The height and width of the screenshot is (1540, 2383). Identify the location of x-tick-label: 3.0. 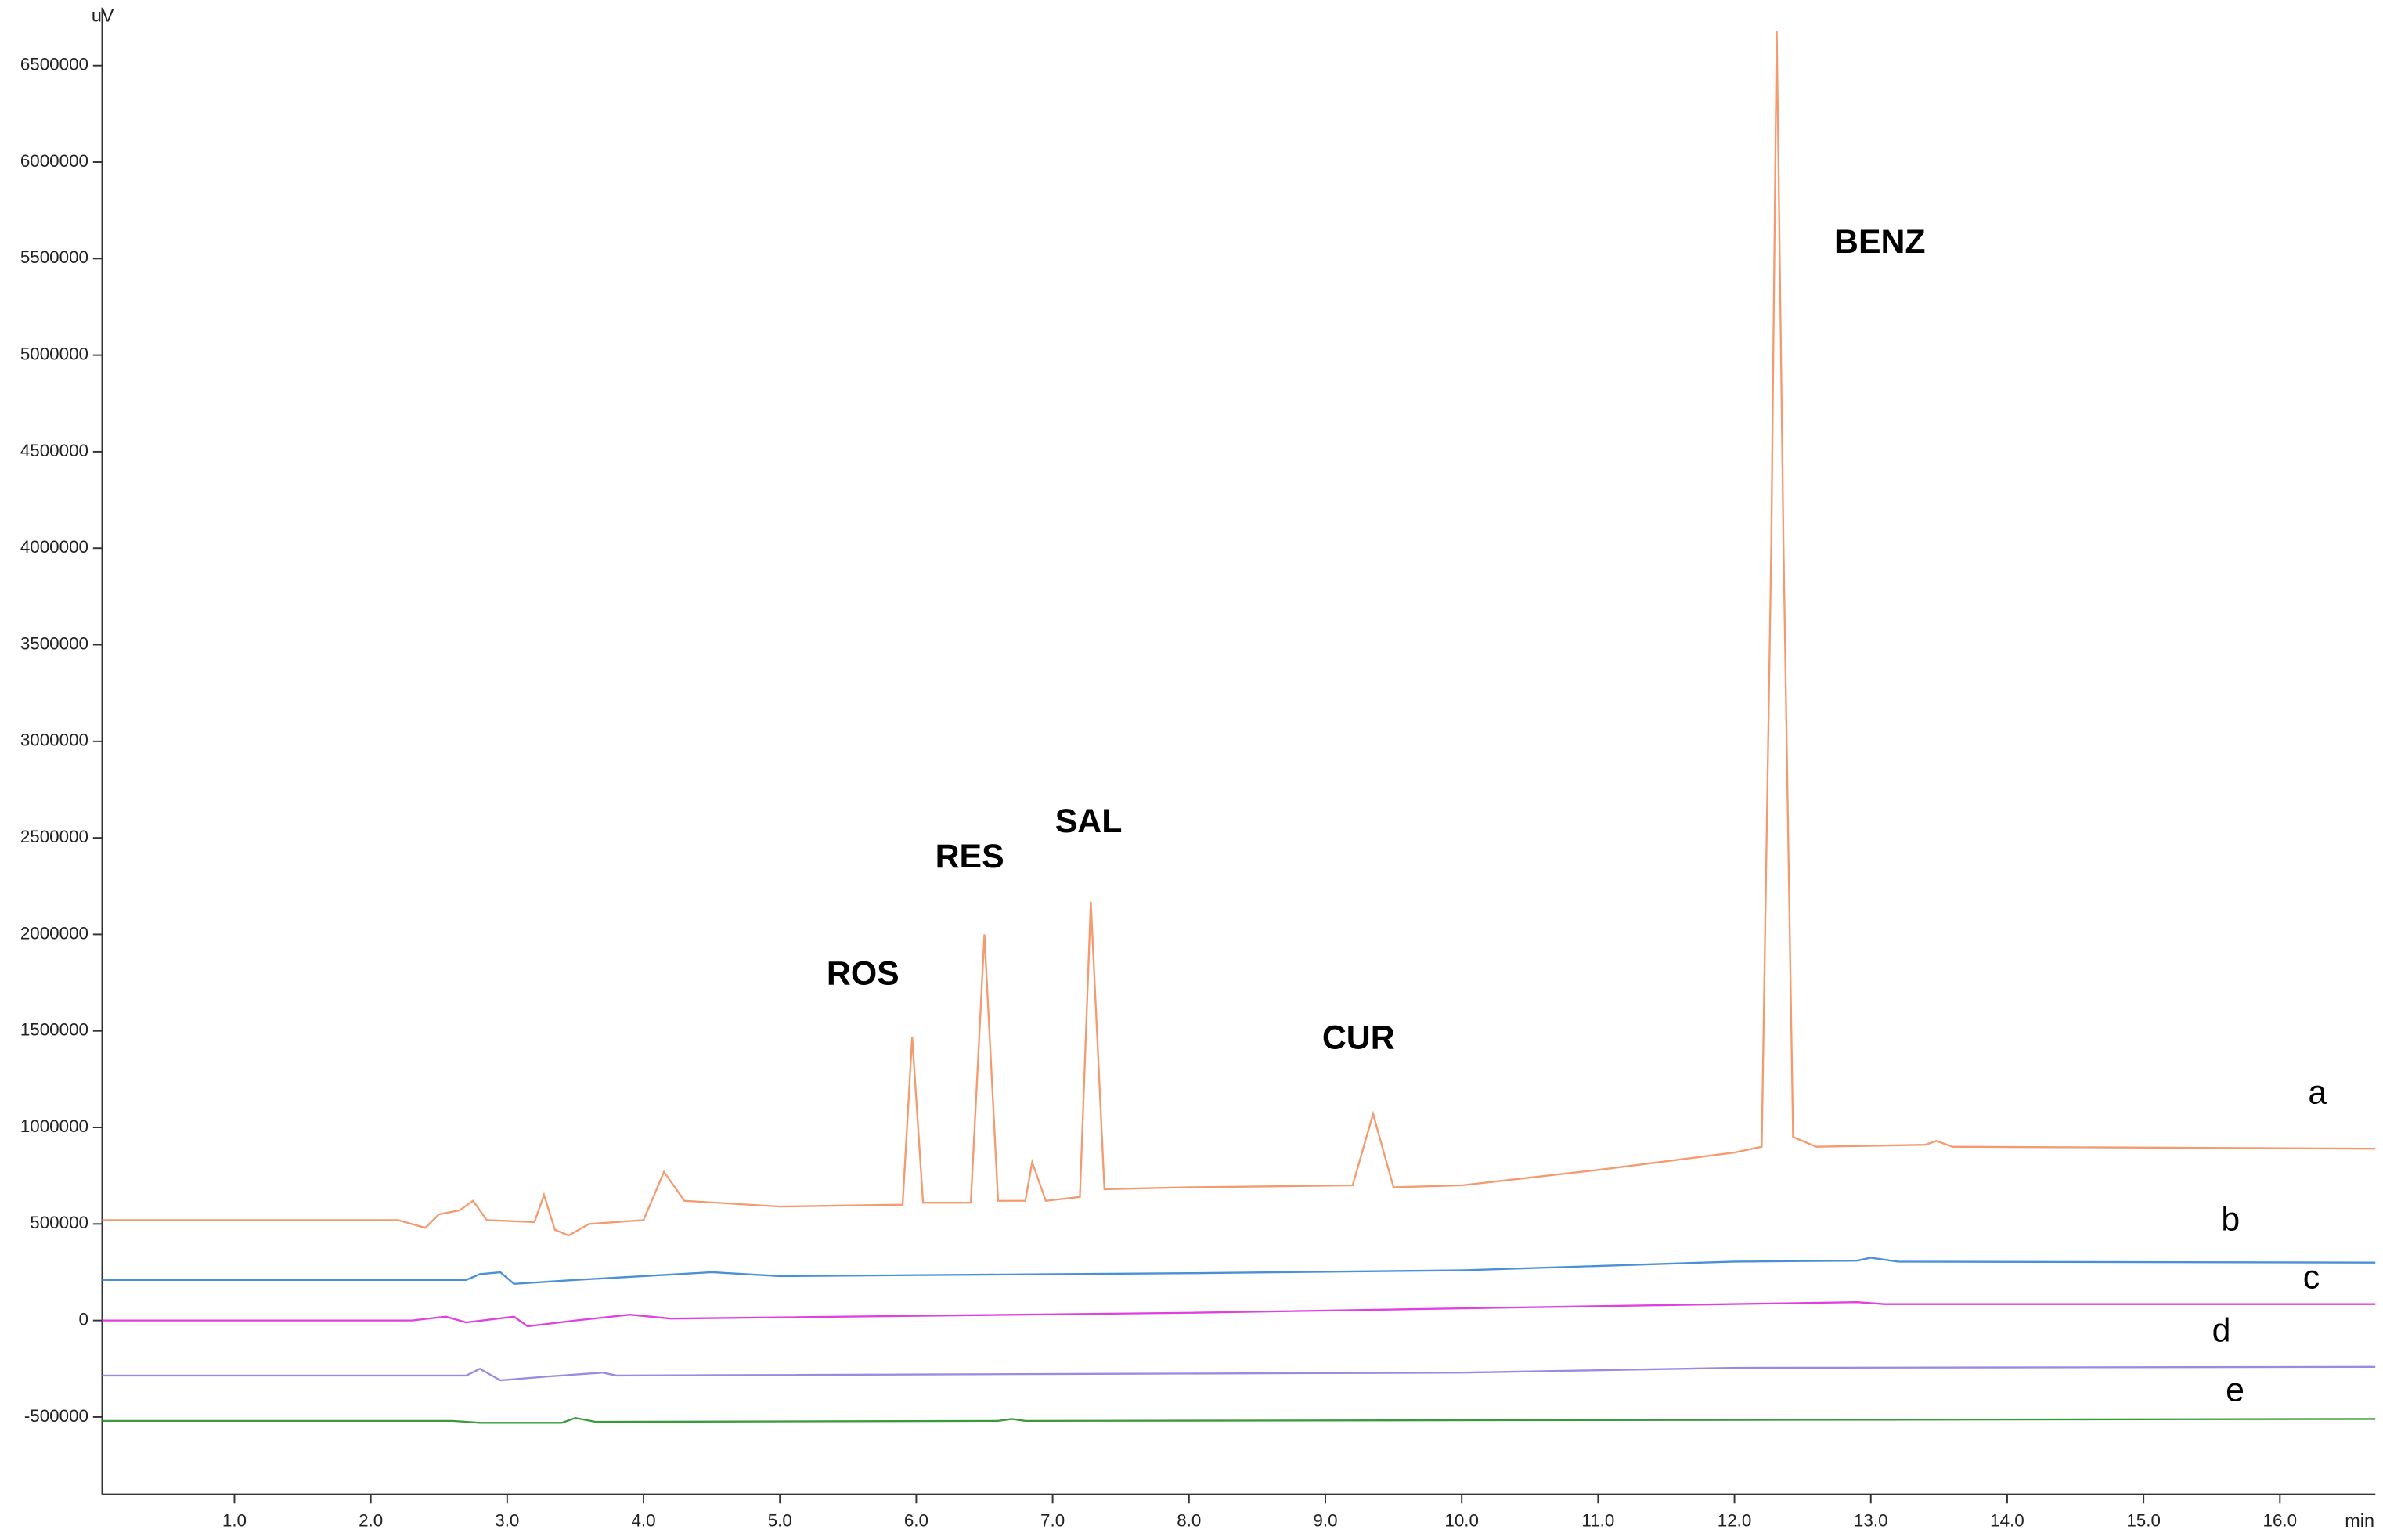
(507, 1521).